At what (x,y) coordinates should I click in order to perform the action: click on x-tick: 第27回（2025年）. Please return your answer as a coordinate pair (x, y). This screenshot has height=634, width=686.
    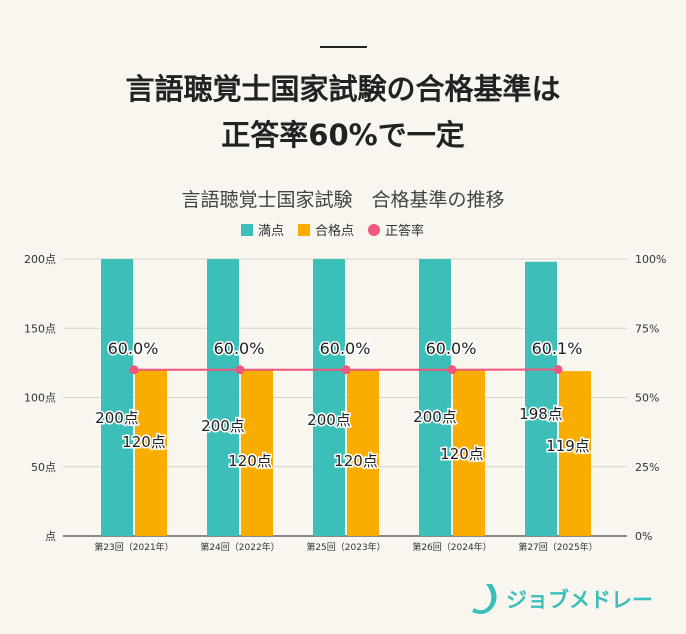
    Looking at the image, I should click on (557, 547).